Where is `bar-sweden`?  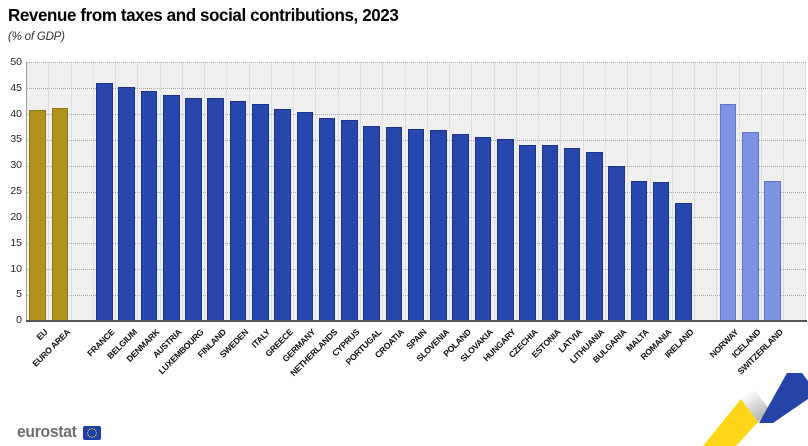 bar-sweden is located at coordinates (238, 211).